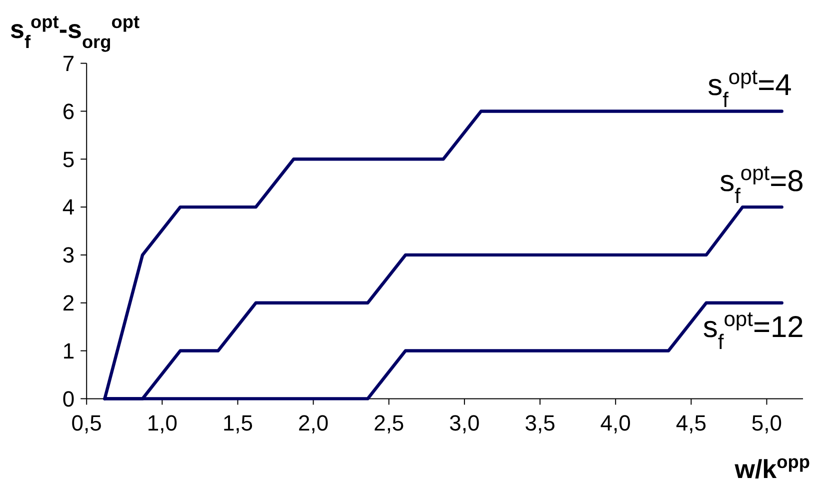  Describe the element at coordinates (540, 423) in the screenshot. I see `x-tick-label: 3,5` at that location.